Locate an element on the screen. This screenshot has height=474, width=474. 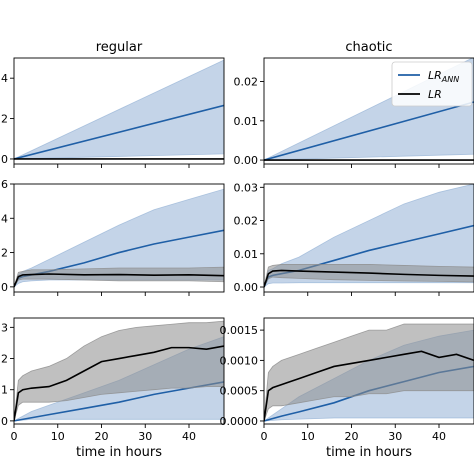
plot-area-r2c2 is located at coordinates (369, 236).